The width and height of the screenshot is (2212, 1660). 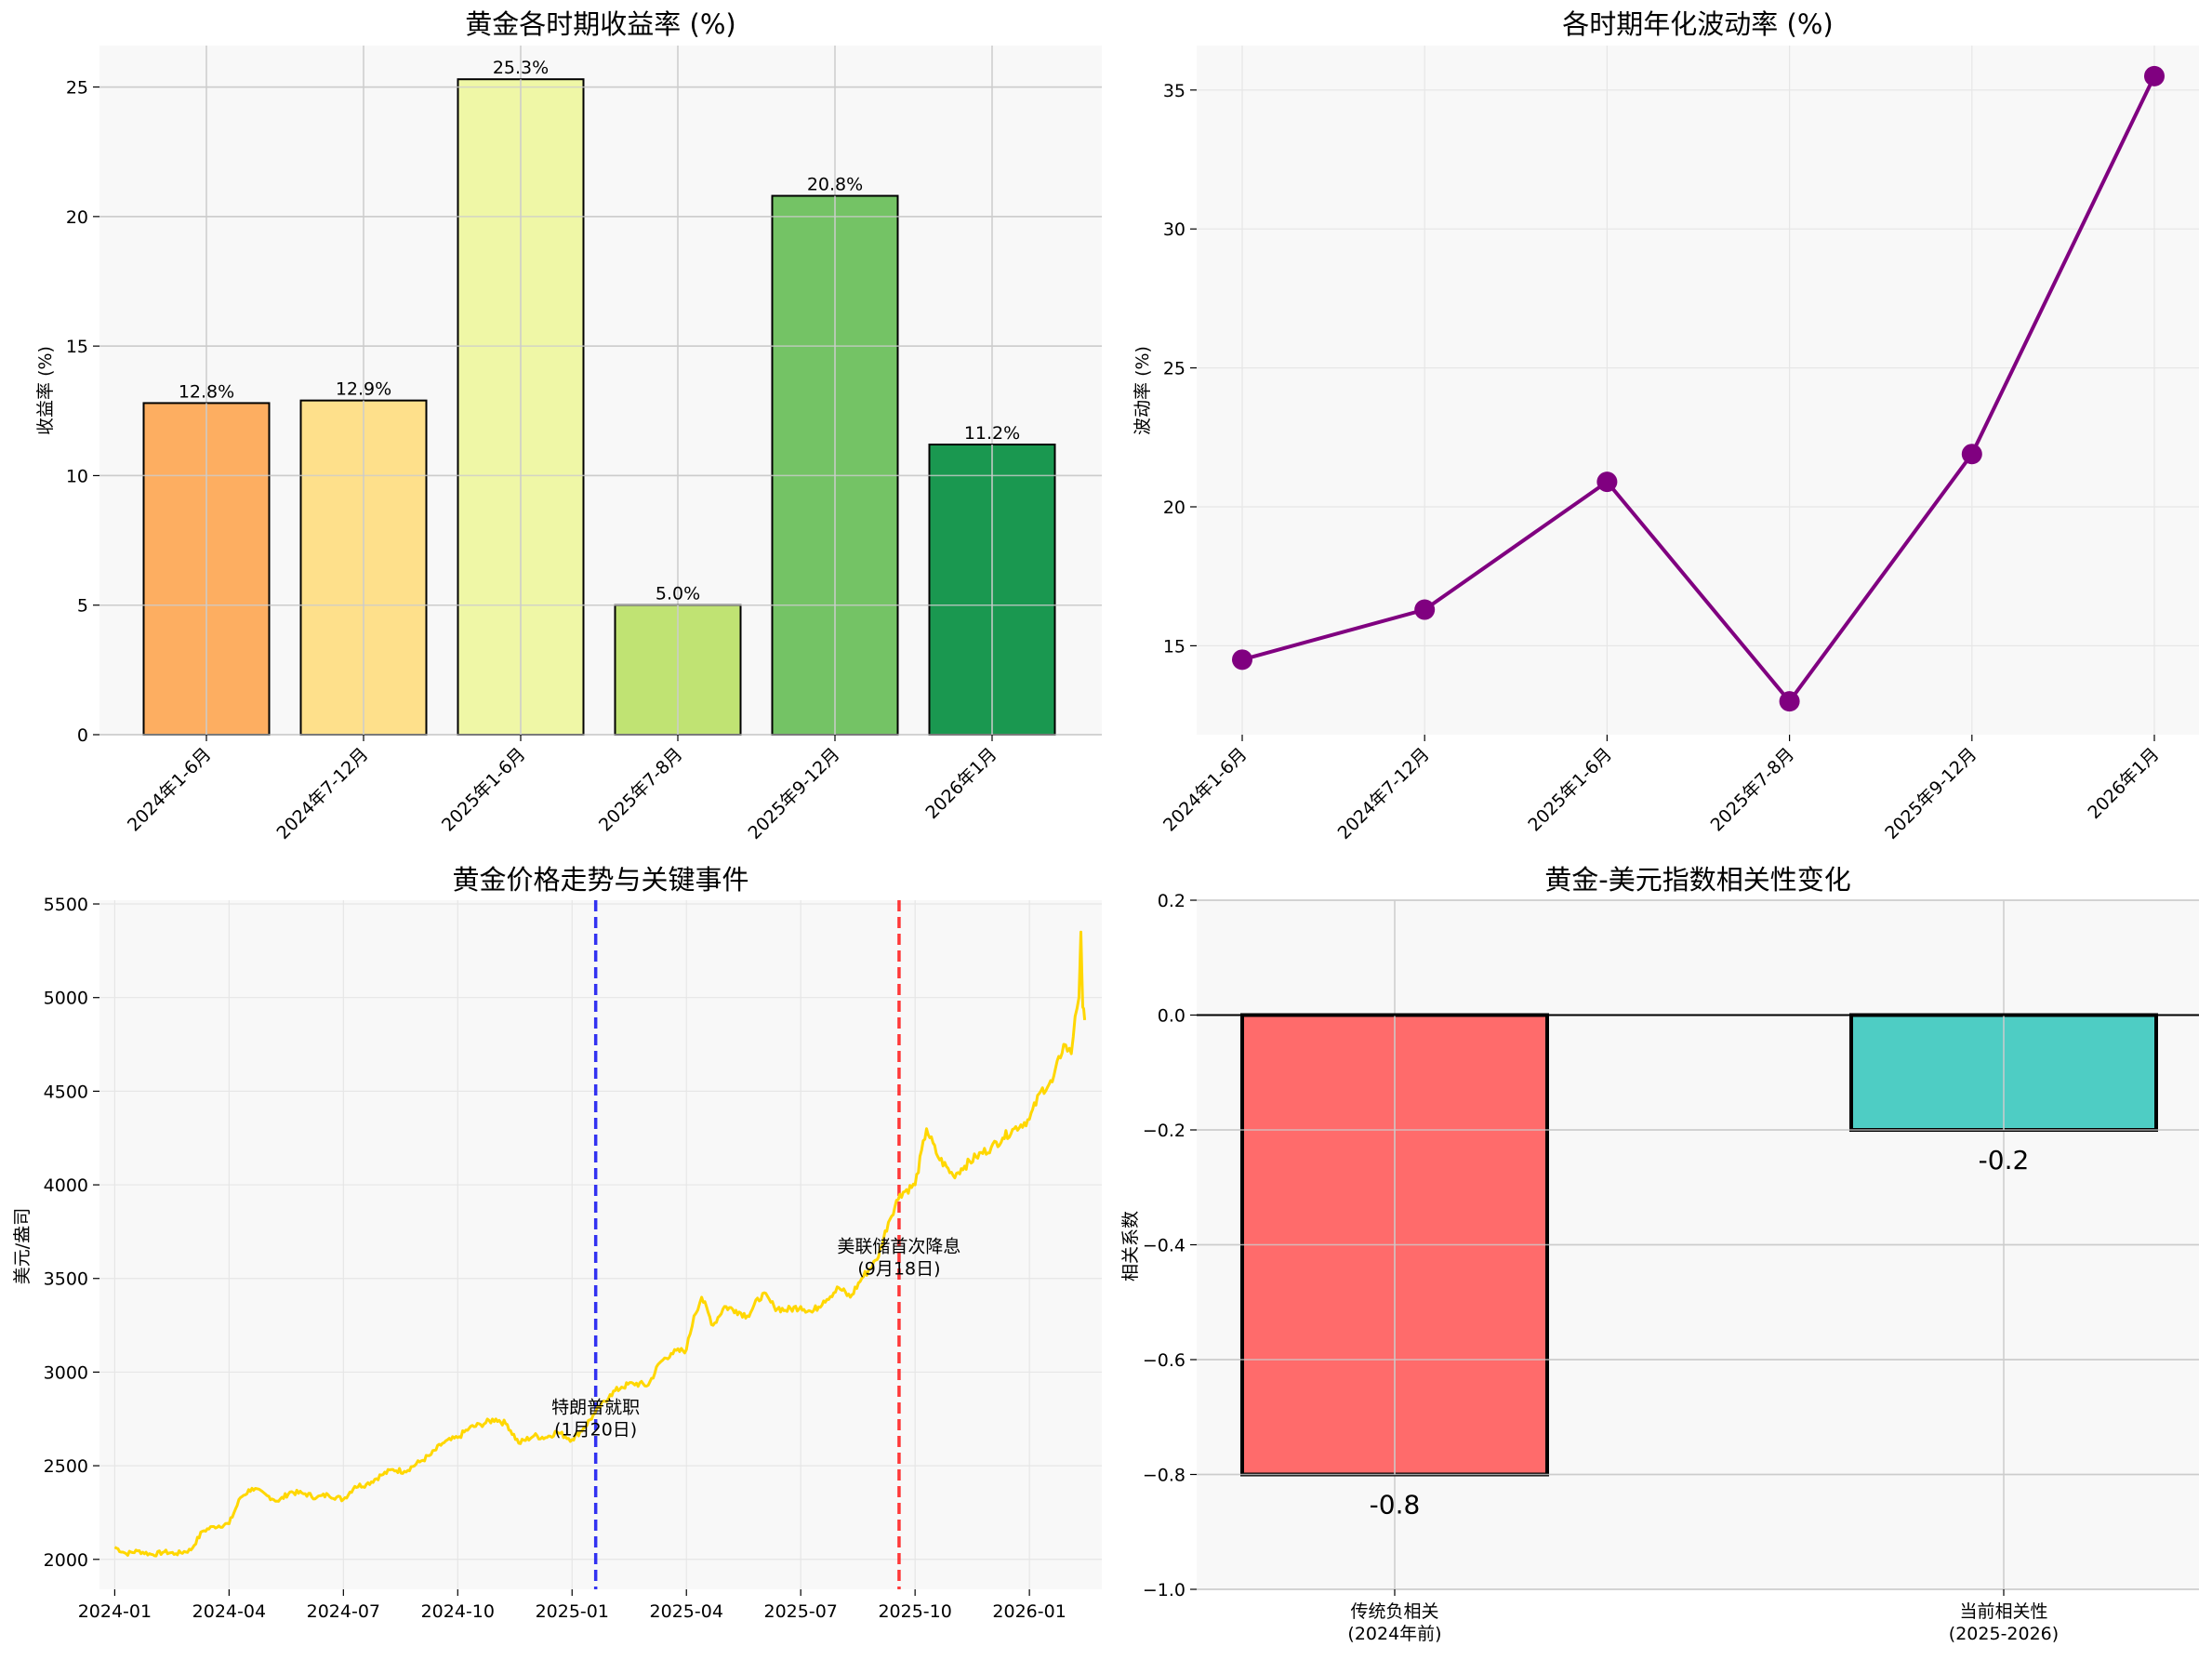 I want to click on returns-bar-value-label: 25.3%, so click(x=521, y=68).